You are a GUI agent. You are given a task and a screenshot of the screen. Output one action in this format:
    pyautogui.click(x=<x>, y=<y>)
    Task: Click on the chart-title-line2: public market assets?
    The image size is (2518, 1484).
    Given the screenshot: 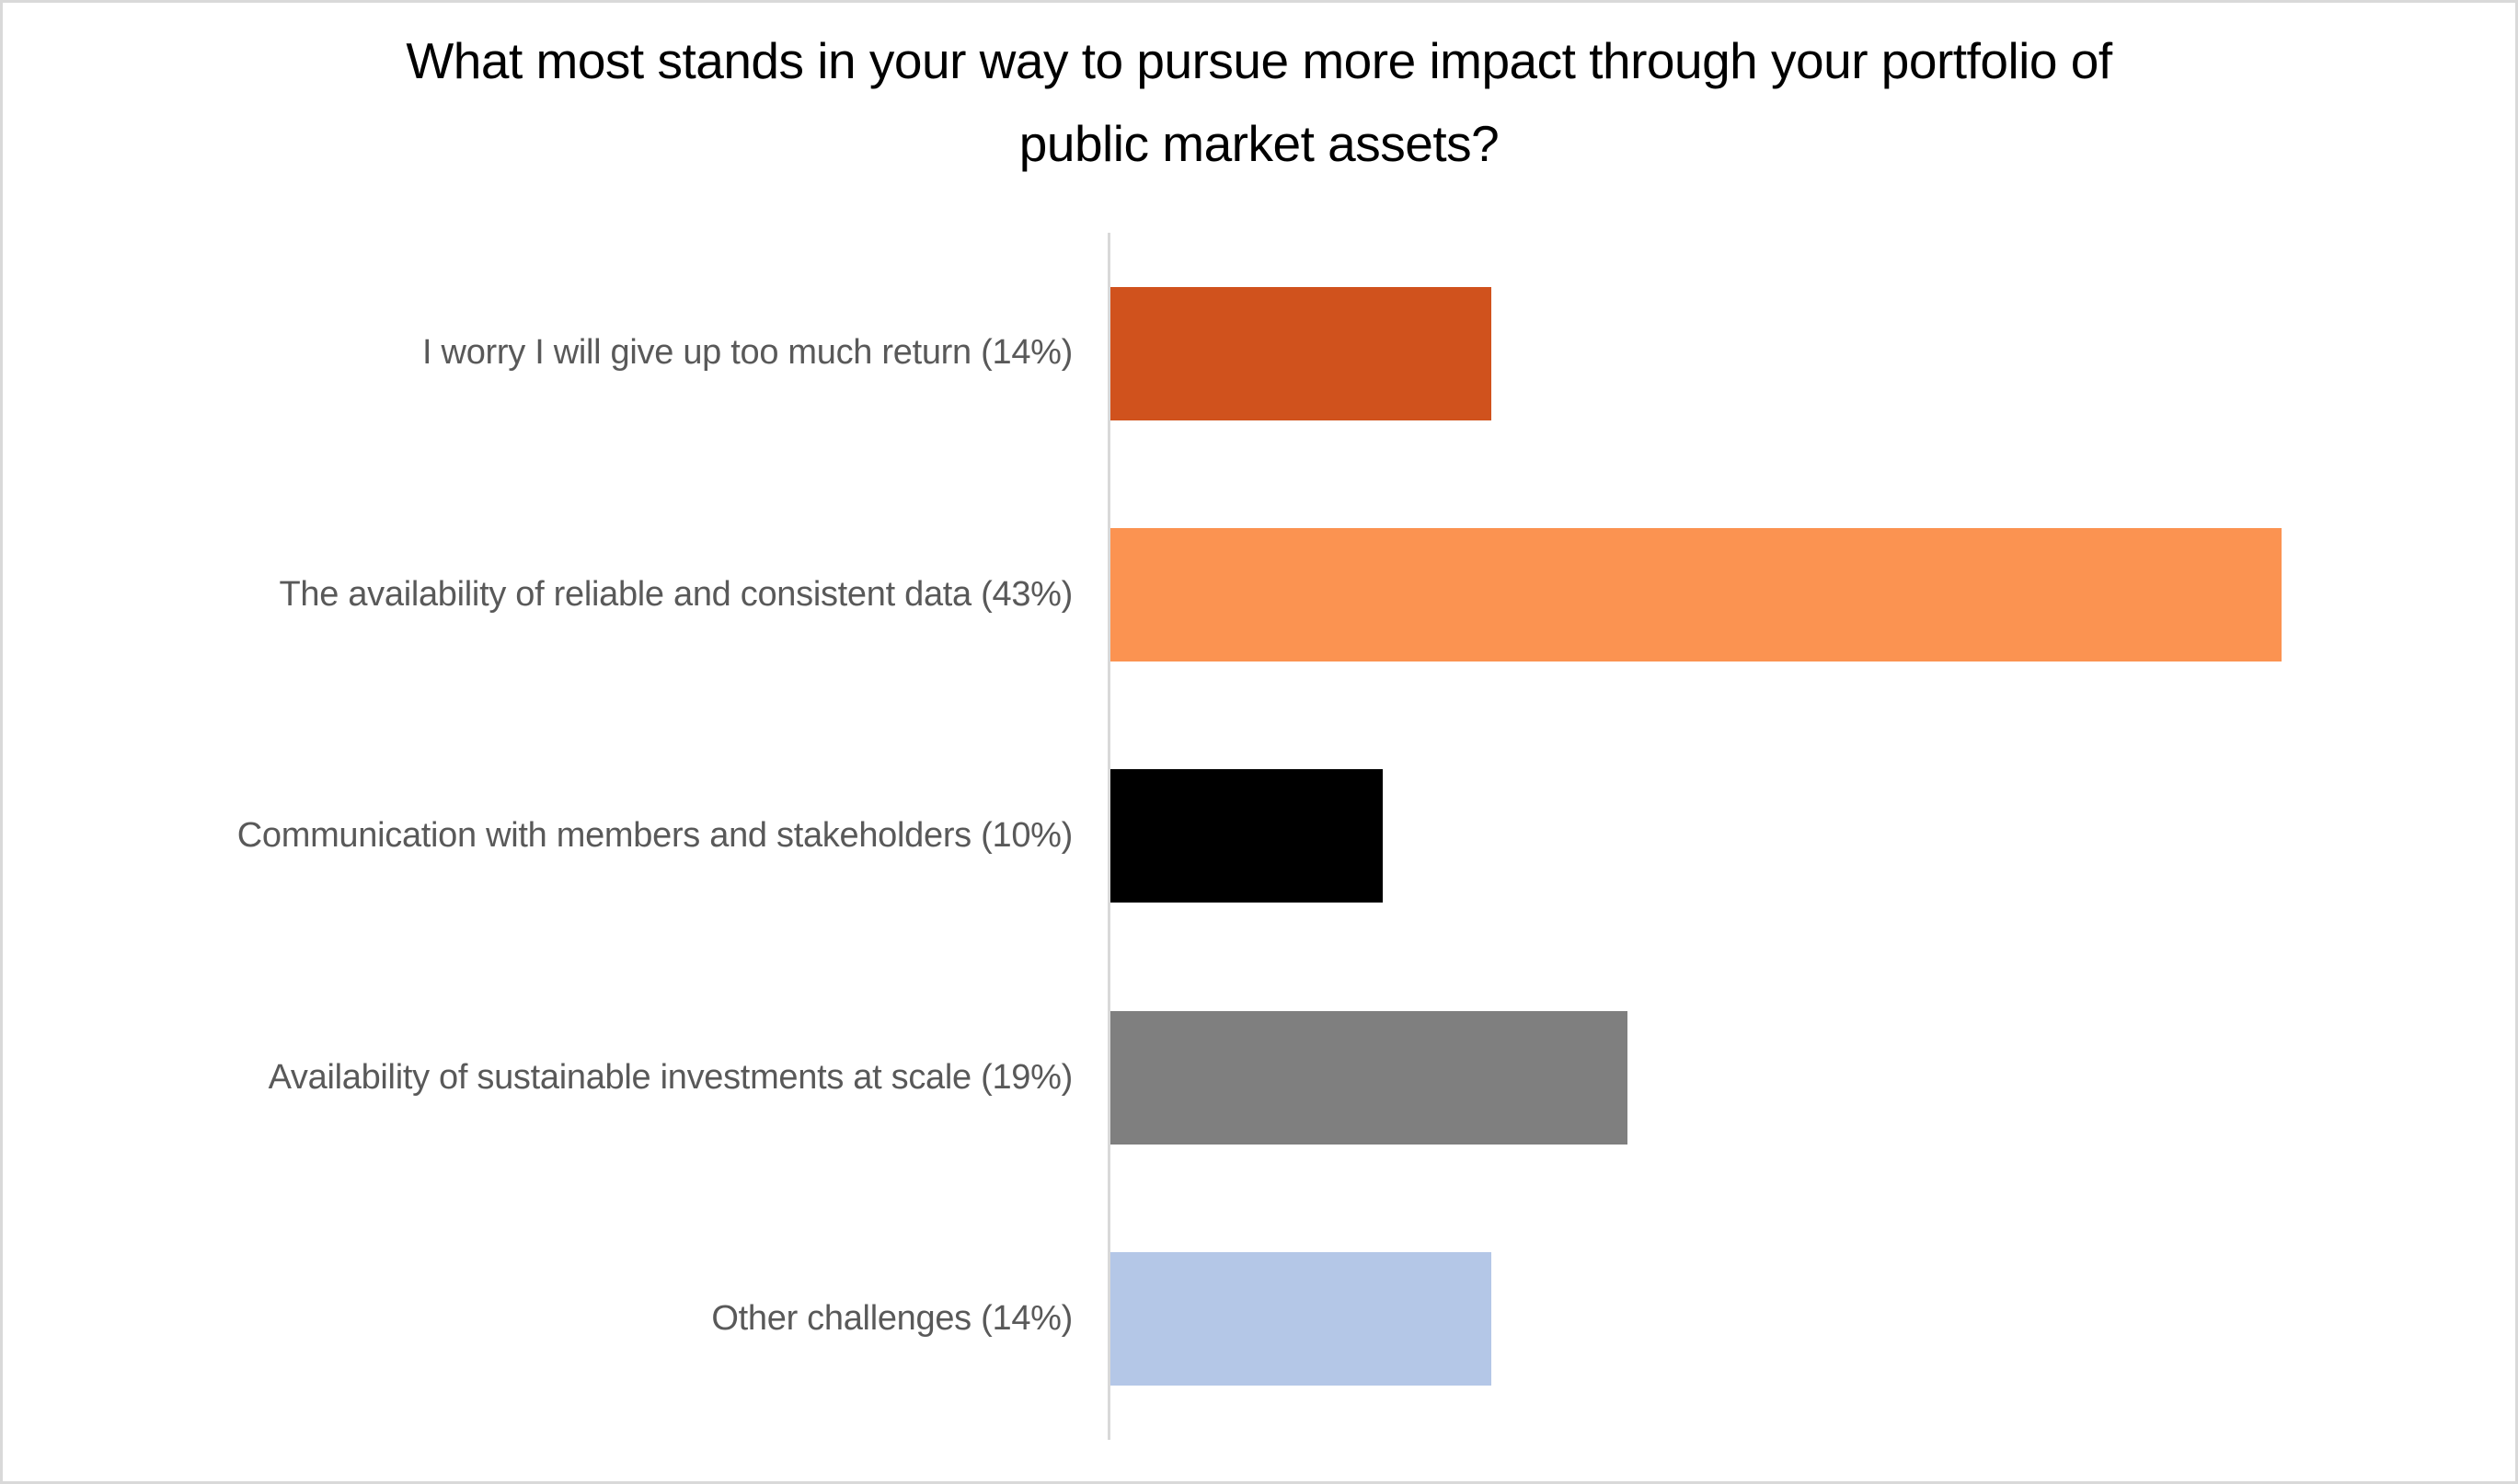 What is the action you would take?
    pyautogui.click(x=1259, y=143)
    